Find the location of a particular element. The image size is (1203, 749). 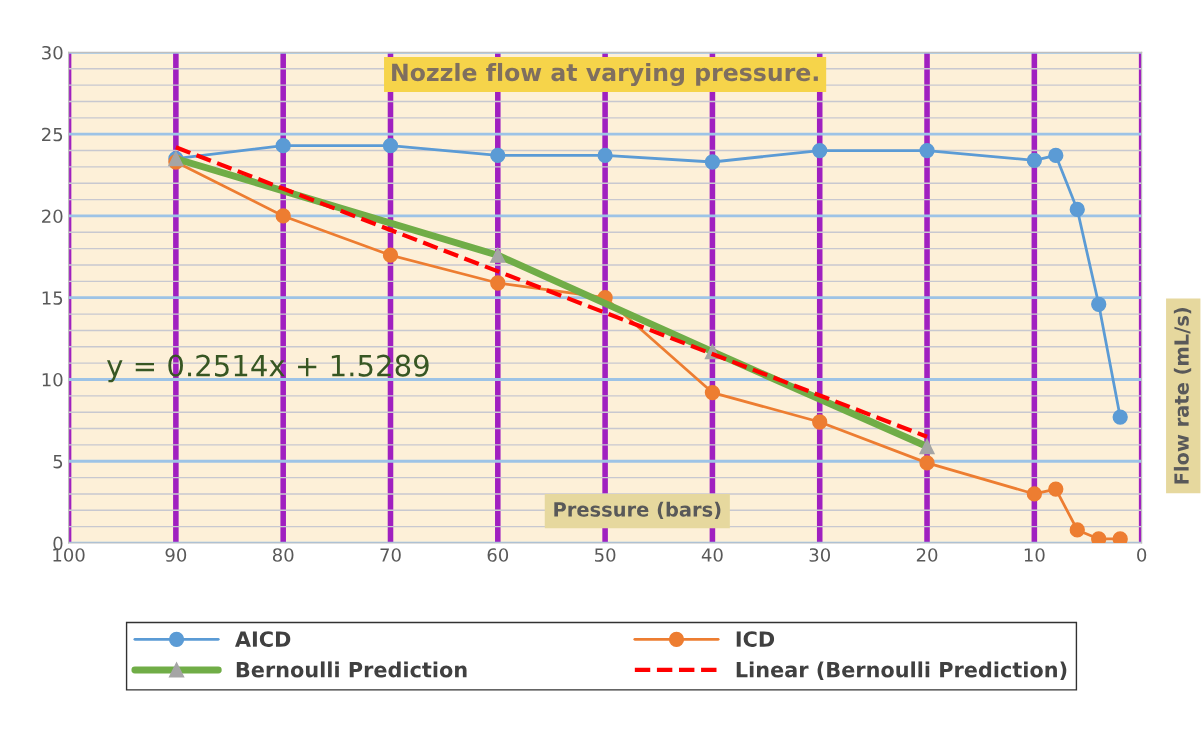

x-tick-label: 50 is located at coordinates (605, 555).